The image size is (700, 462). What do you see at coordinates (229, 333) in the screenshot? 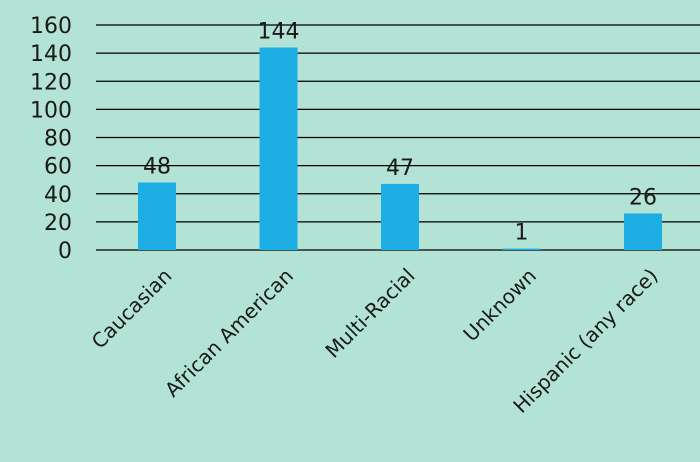
I see `x-category-label: African American` at bounding box center [229, 333].